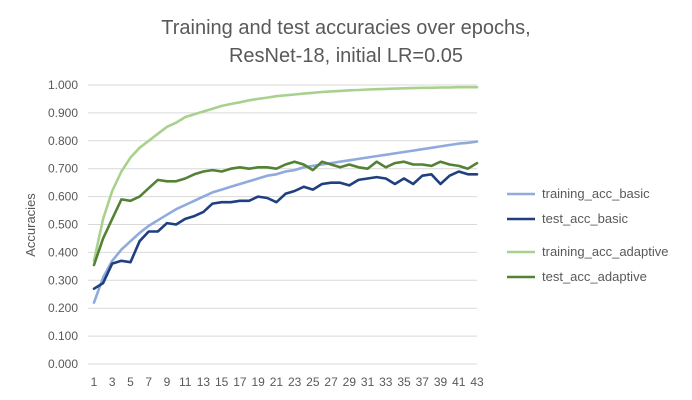 This screenshot has width=692, height=400. I want to click on legend-label: training_acc_adaptive, so click(605, 251).